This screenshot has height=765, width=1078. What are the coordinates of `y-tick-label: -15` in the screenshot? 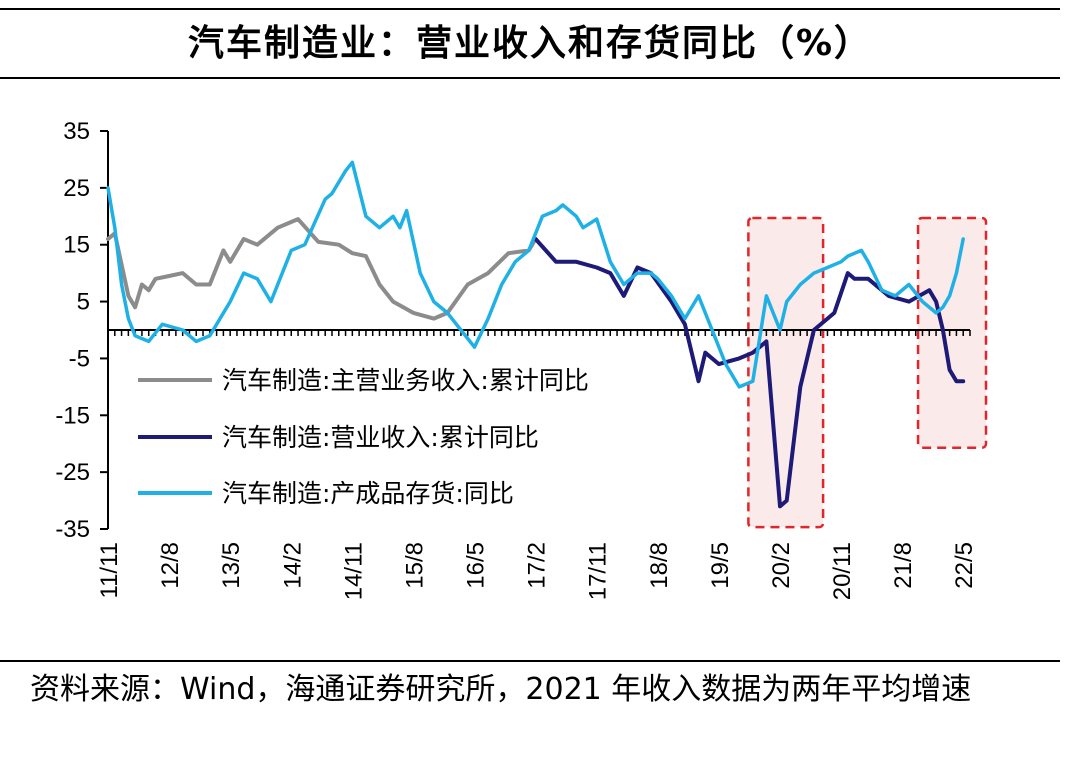 It's located at (72, 415).